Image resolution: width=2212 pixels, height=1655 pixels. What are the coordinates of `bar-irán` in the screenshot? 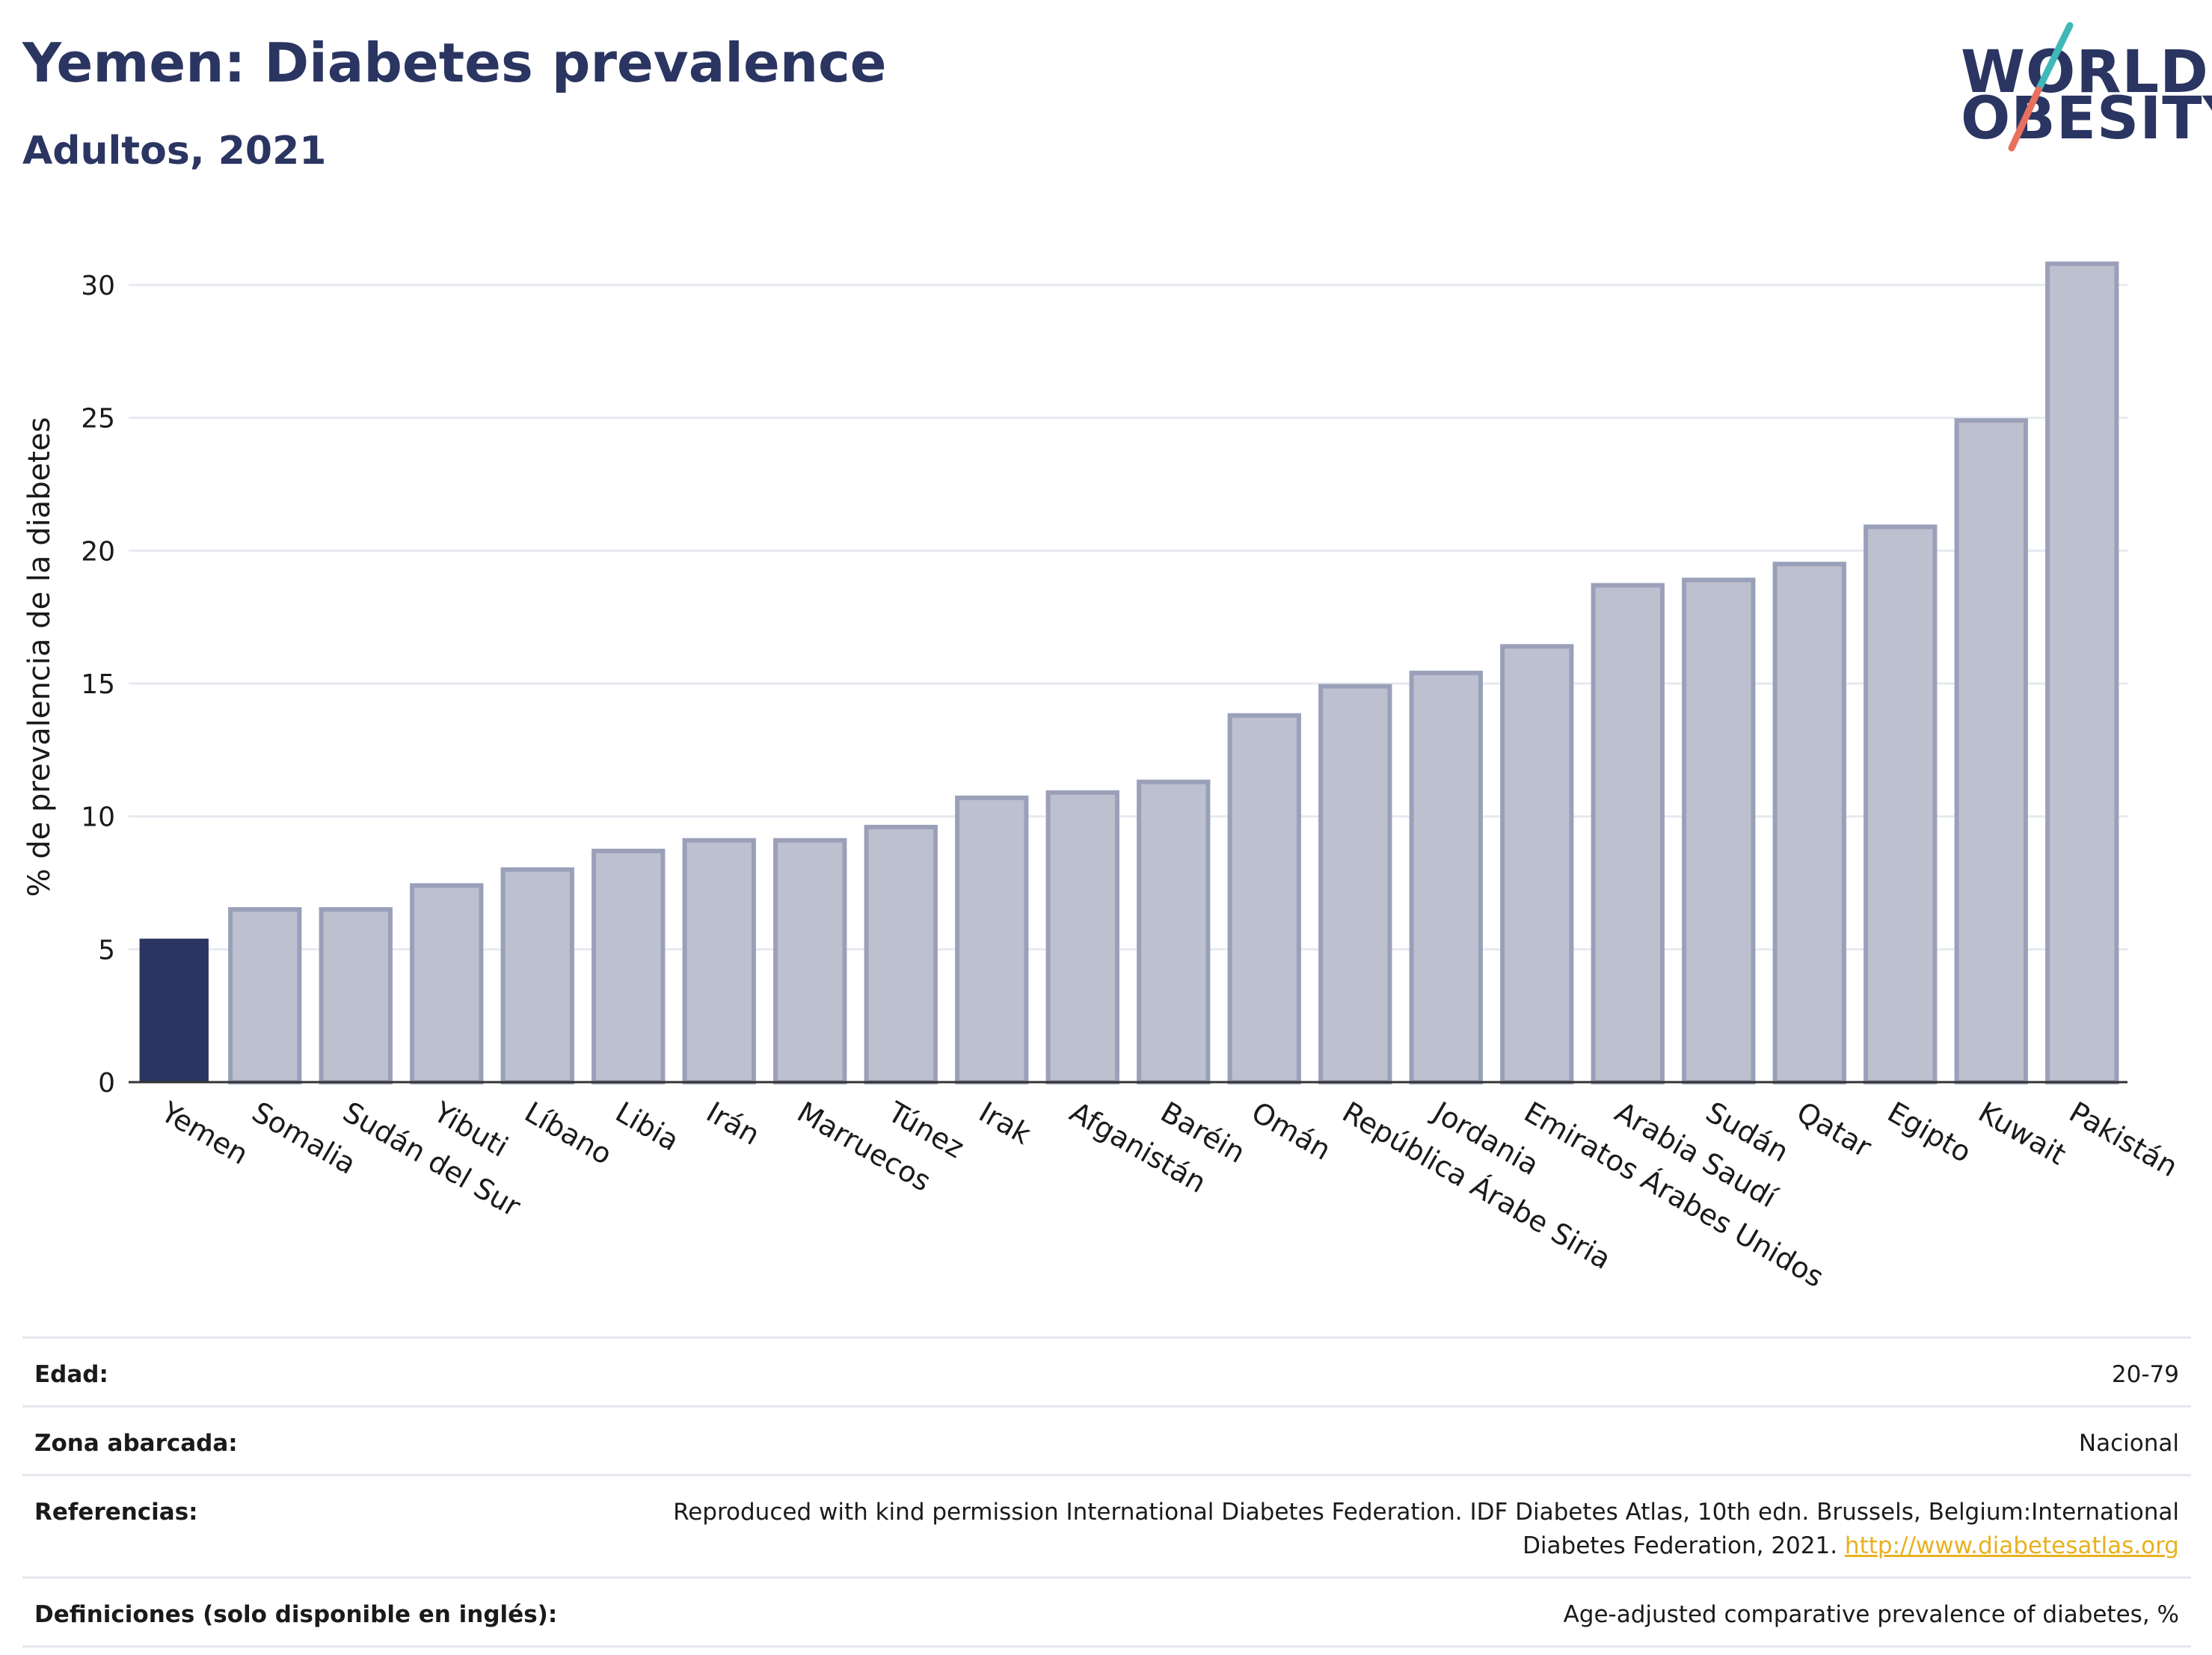 It's located at (719, 961).